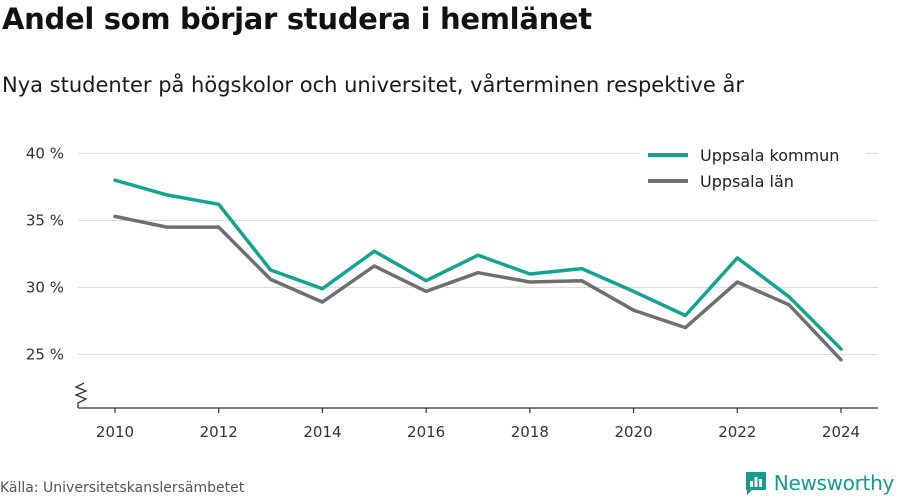  Describe the element at coordinates (81, 395) in the screenshot. I see `axis-break-icon` at that location.